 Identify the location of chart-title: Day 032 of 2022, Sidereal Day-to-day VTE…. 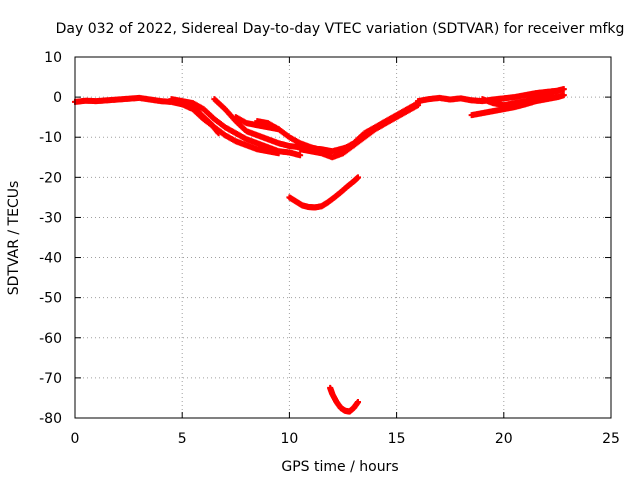
(340, 29).